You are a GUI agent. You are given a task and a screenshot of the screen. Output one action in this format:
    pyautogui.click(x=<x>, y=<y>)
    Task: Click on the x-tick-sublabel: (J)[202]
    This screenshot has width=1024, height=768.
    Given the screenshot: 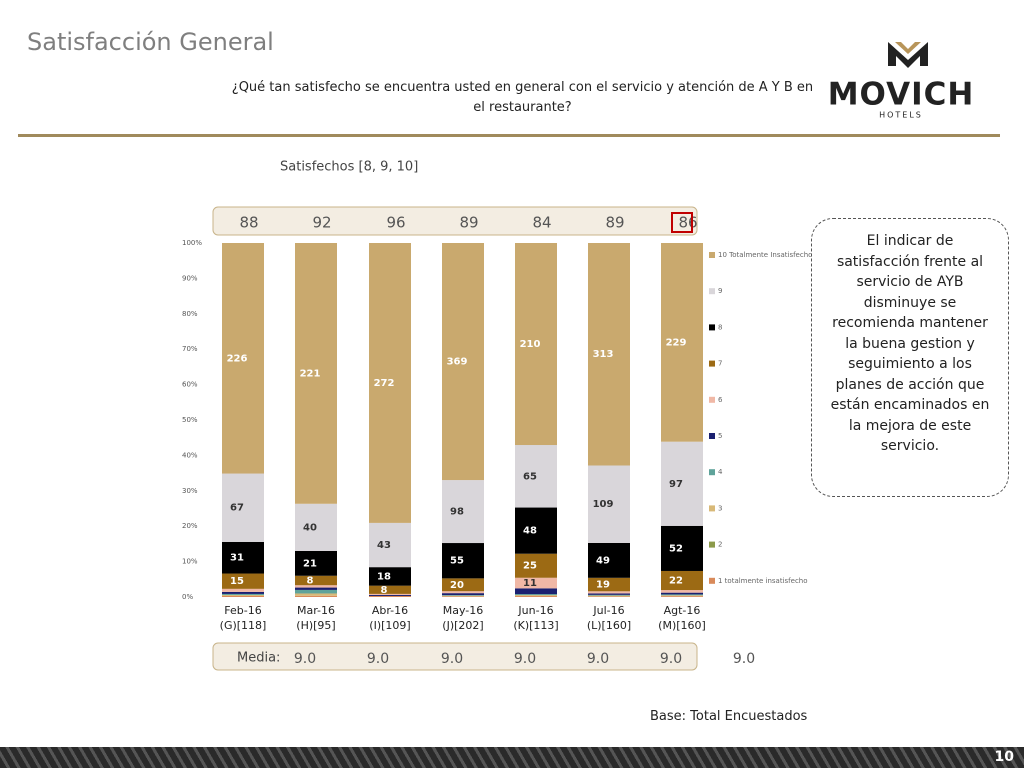 What is the action you would take?
    pyautogui.click(x=462, y=625)
    